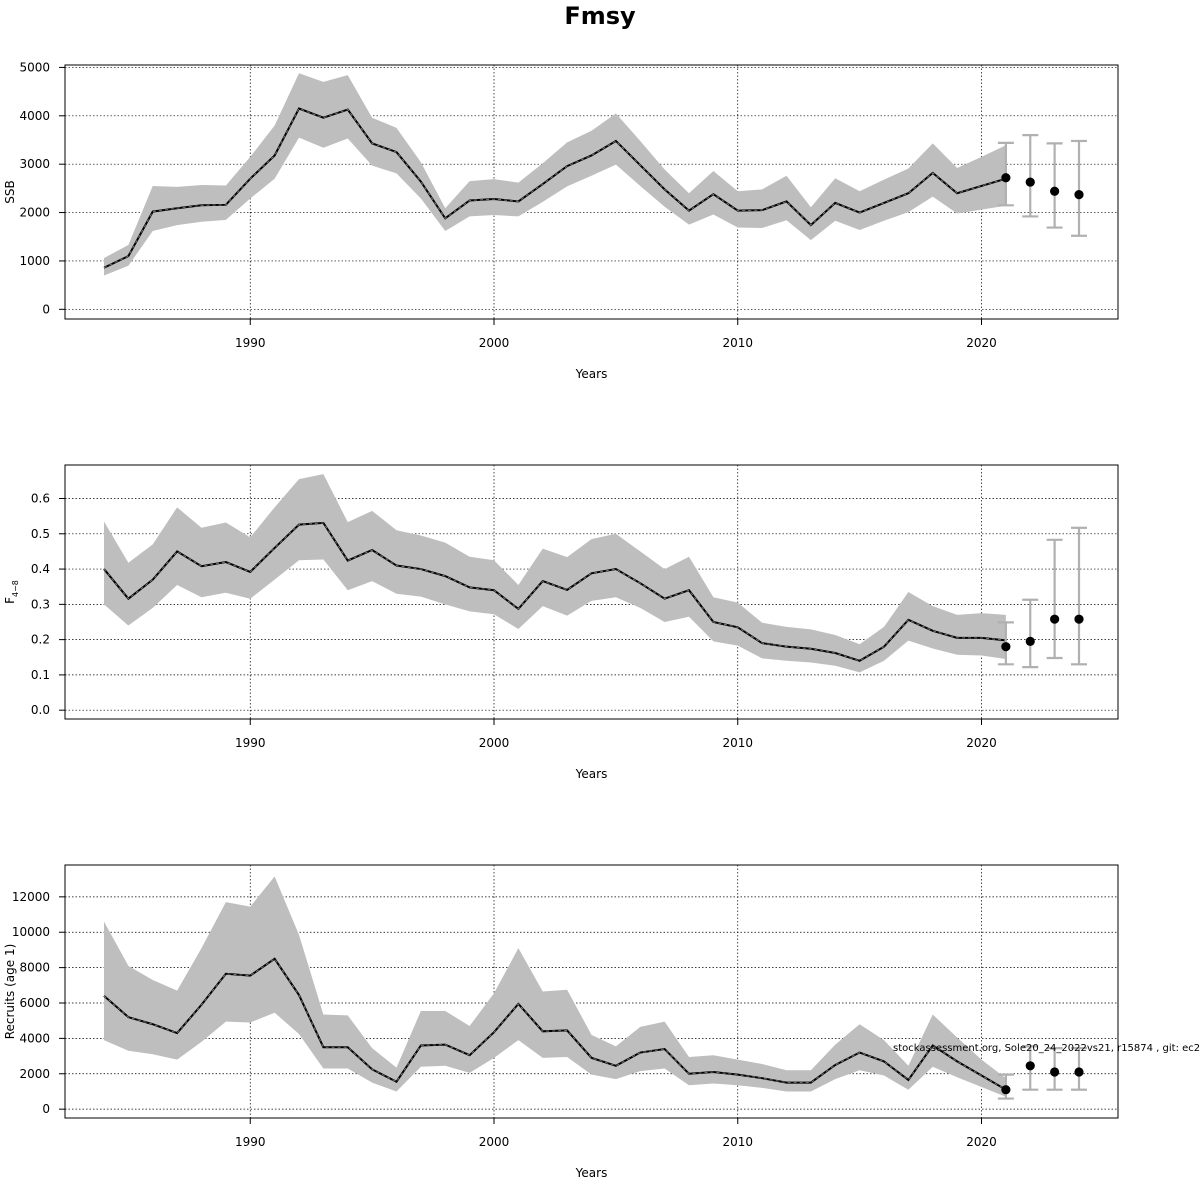 This screenshot has height=1200, width=1200. I want to click on ssb-xtick-label: 2000, so click(494, 343).